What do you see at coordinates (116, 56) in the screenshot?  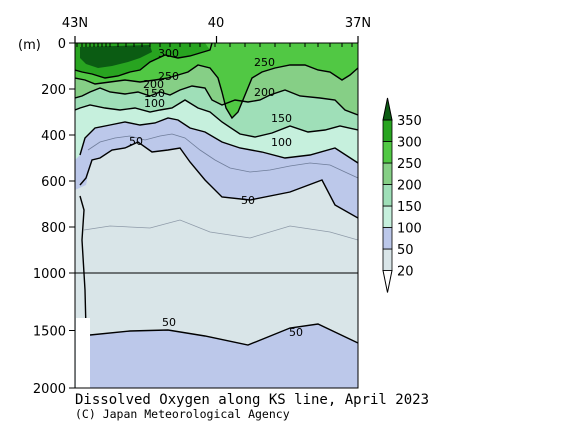 I see `band-350plus` at bounding box center [116, 56].